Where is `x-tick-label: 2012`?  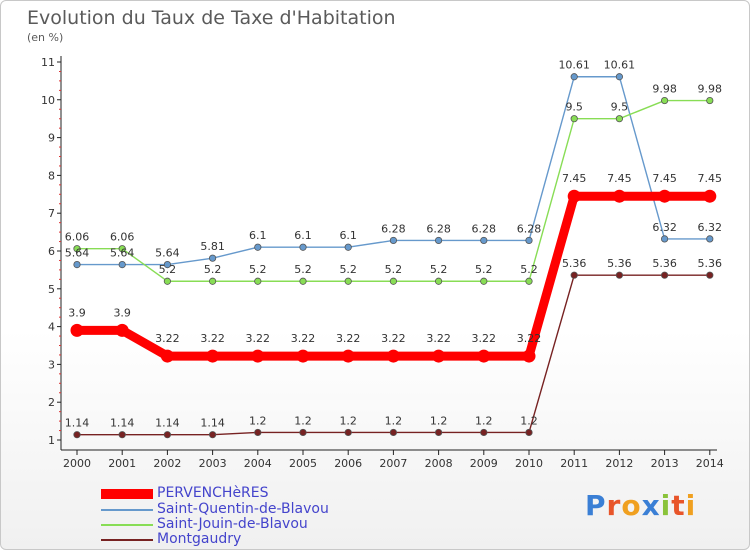
x-tick-label: 2012 is located at coordinates (619, 463).